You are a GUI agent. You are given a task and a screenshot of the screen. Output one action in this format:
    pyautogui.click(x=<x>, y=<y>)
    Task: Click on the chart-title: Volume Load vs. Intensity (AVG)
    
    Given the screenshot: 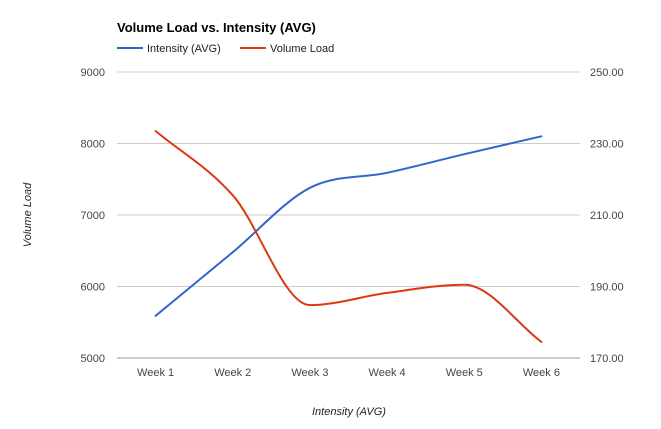 What is the action you would take?
    pyautogui.click(x=216, y=27)
    